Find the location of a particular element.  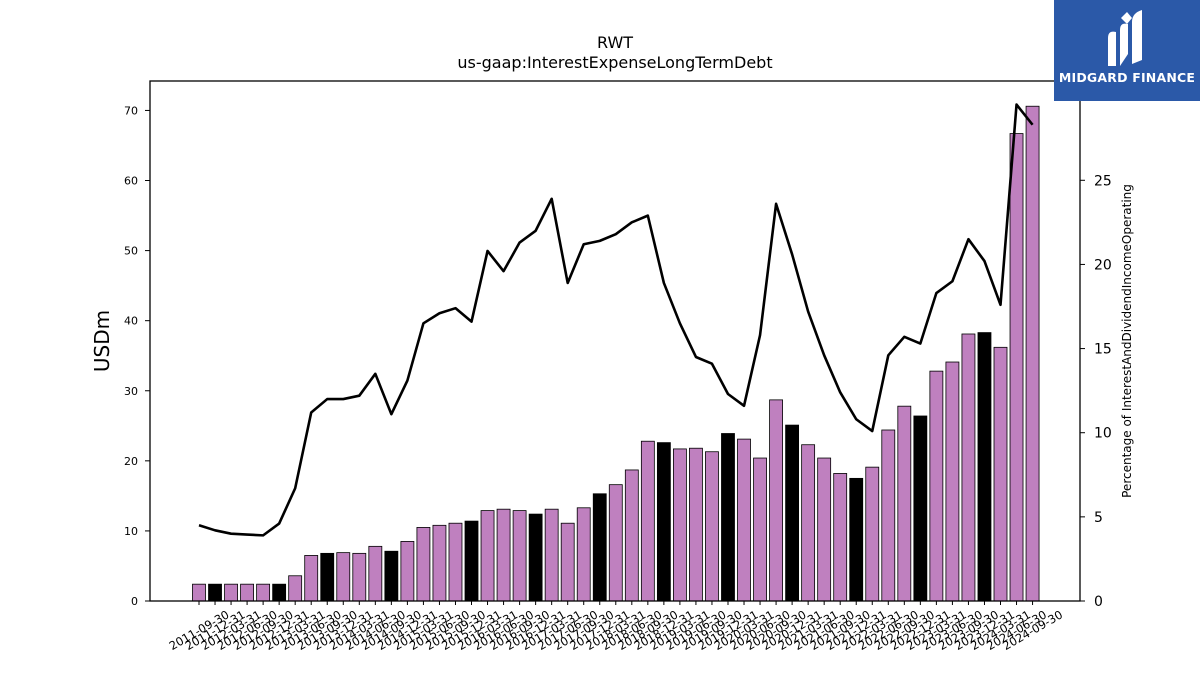

y-tick-label: 50 is located at coordinates (131, 251).